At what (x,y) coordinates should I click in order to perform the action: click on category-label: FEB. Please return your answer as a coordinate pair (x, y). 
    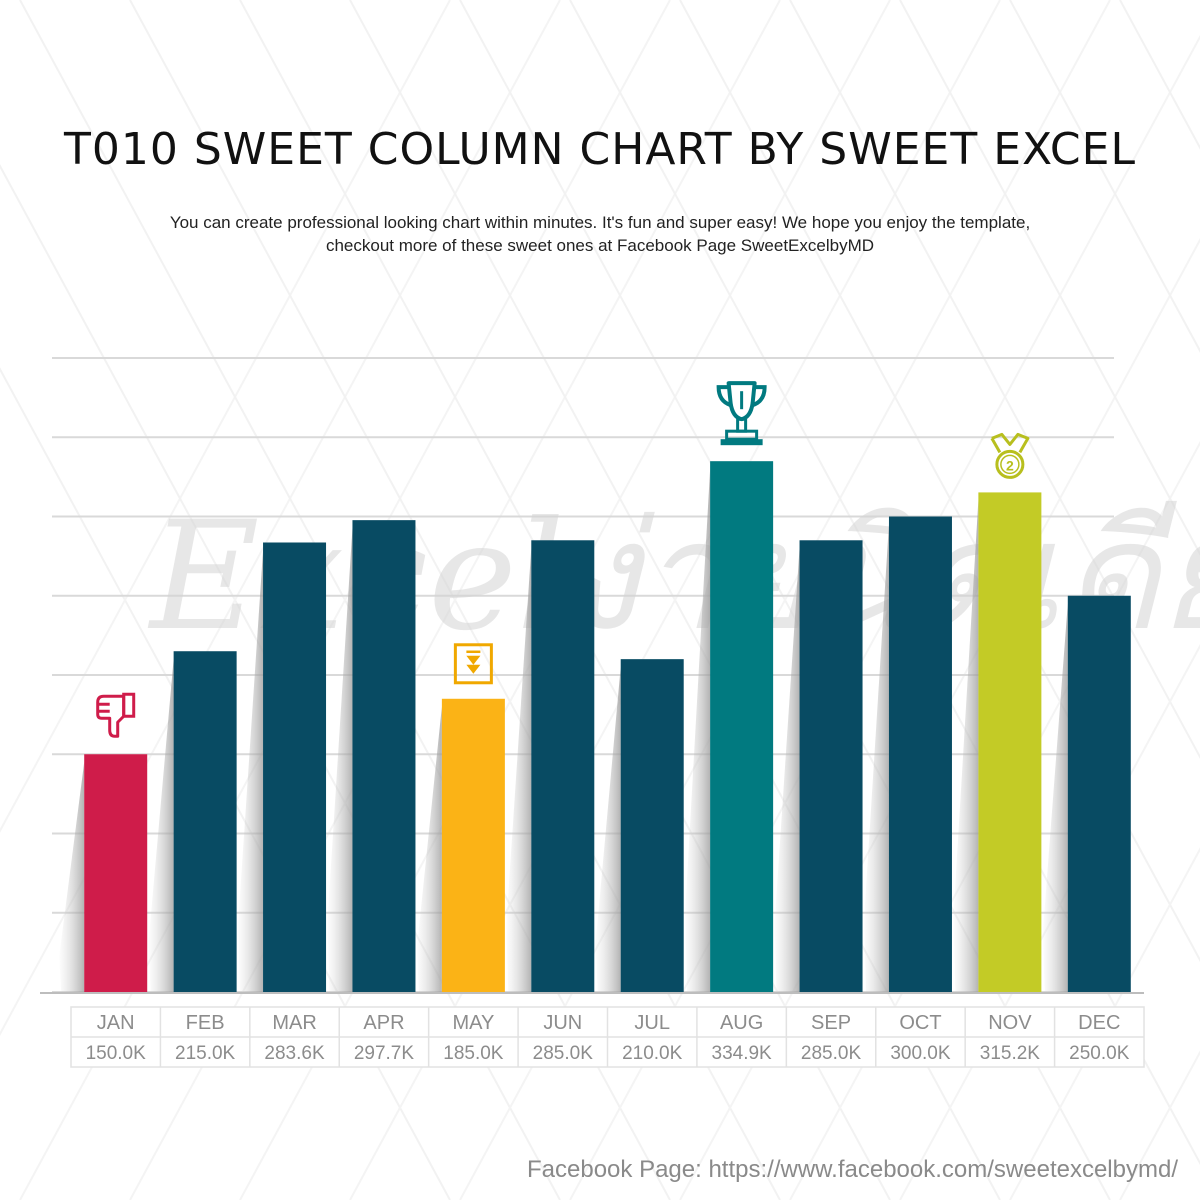
    Looking at the image, I should click on (205, 1023).